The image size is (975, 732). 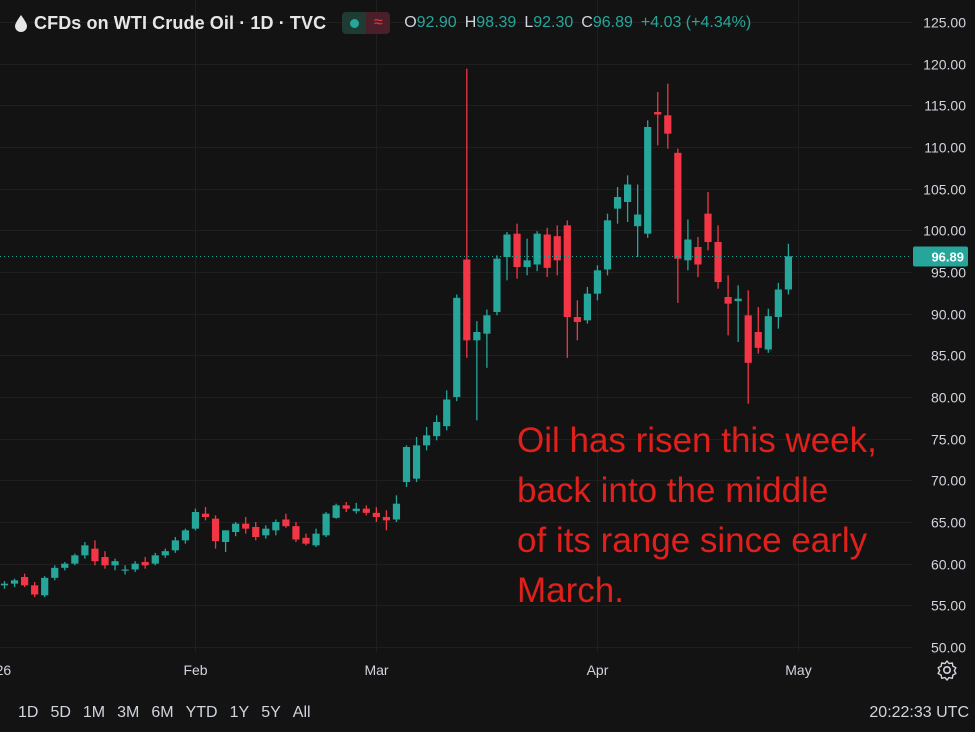 What do you see at coordinates (947, 670) in the screenshot?
I see `gear-icon` at bounding box center [947, 670].